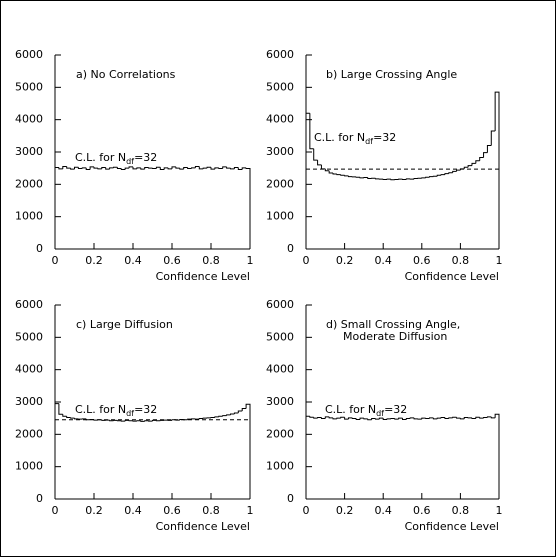 The image size is (556, 557). What do you see at coordinates (280, 433) in the screenshot?
I see `y-tick-label: 2000` at bounding box center [280, 433].